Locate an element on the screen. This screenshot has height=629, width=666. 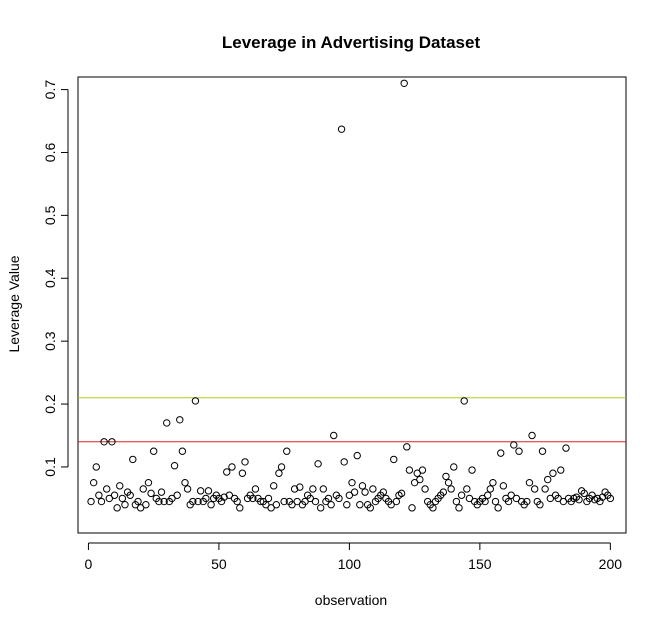
x-tick-label: 100 is located at coordinates (350, 564).